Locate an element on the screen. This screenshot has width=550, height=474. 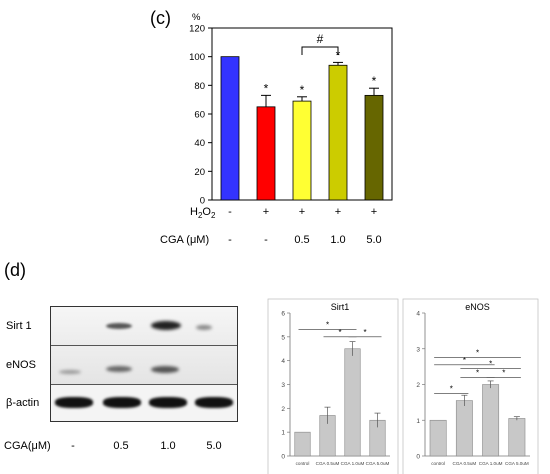
cga-blot-value-3: 5.0 is located at coordinates (214, 446).